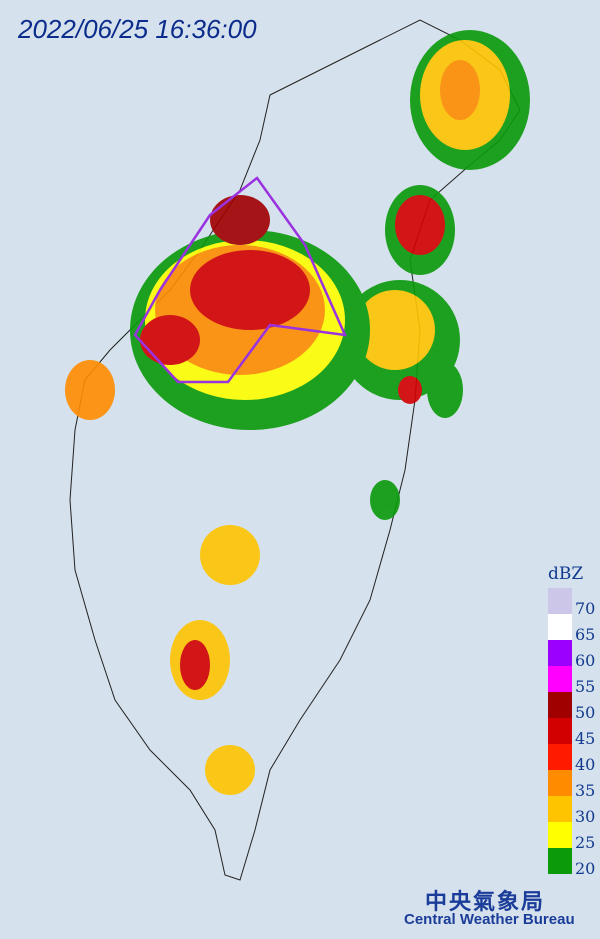 The width and height of the screenshot is (600, 939). Describe the element at coordinates (585, 790) in the screenshot. I see `scale-label: 35` at that location.